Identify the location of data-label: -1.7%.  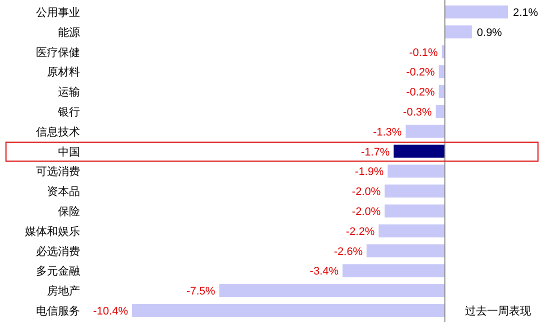
(375, 152).